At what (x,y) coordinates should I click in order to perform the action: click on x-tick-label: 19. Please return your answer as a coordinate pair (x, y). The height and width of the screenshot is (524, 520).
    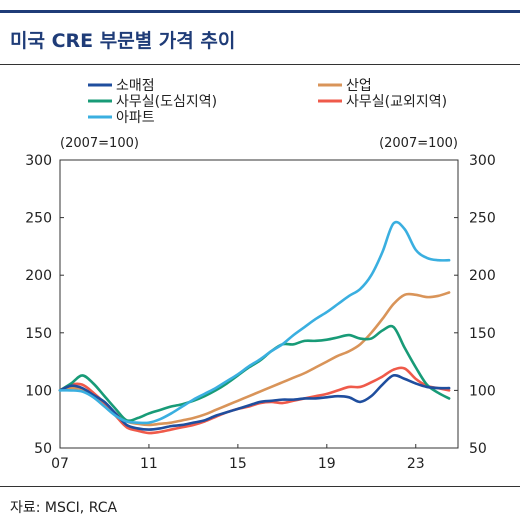
    Looking at the image, I should click on (327, 464).